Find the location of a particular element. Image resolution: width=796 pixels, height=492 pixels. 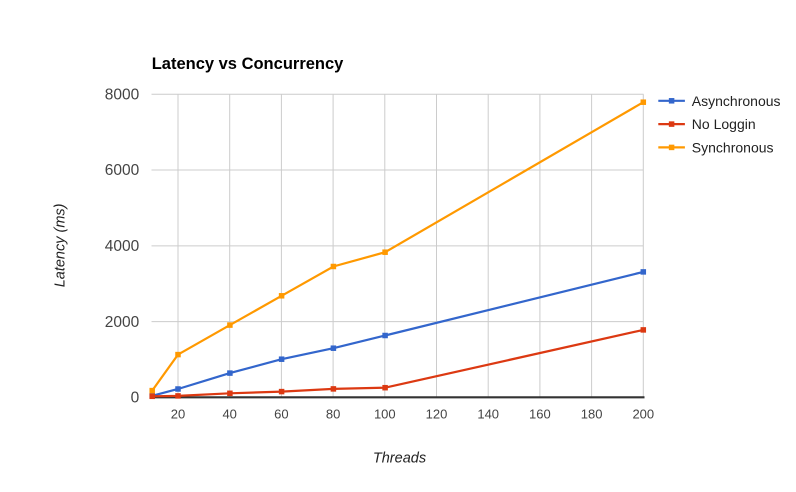

svg-text: 180 is located at coordinates (592, 414).